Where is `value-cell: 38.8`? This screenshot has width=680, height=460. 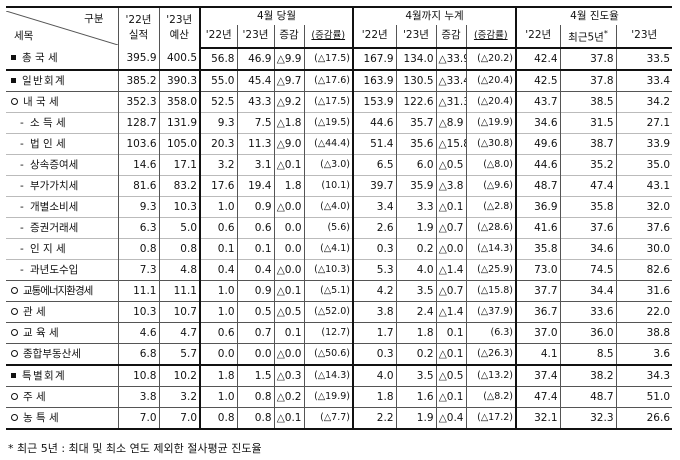 value-cell: 38.8 is located at coordinates (644, 332).